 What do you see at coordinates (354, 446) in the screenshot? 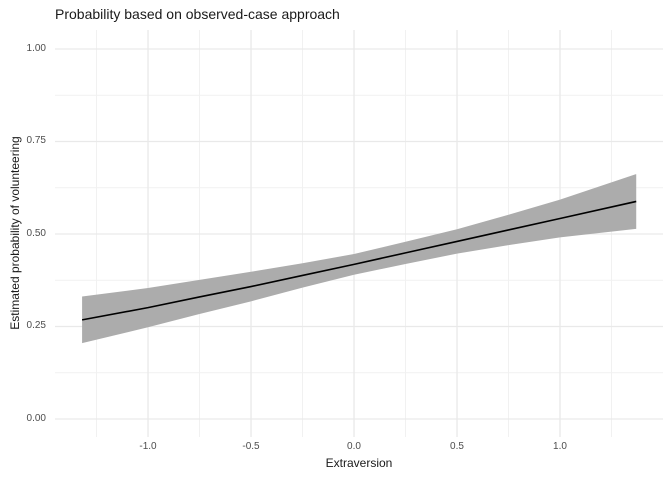
I see `x-tick-label: 0.0` at bounding box center [354, 446].